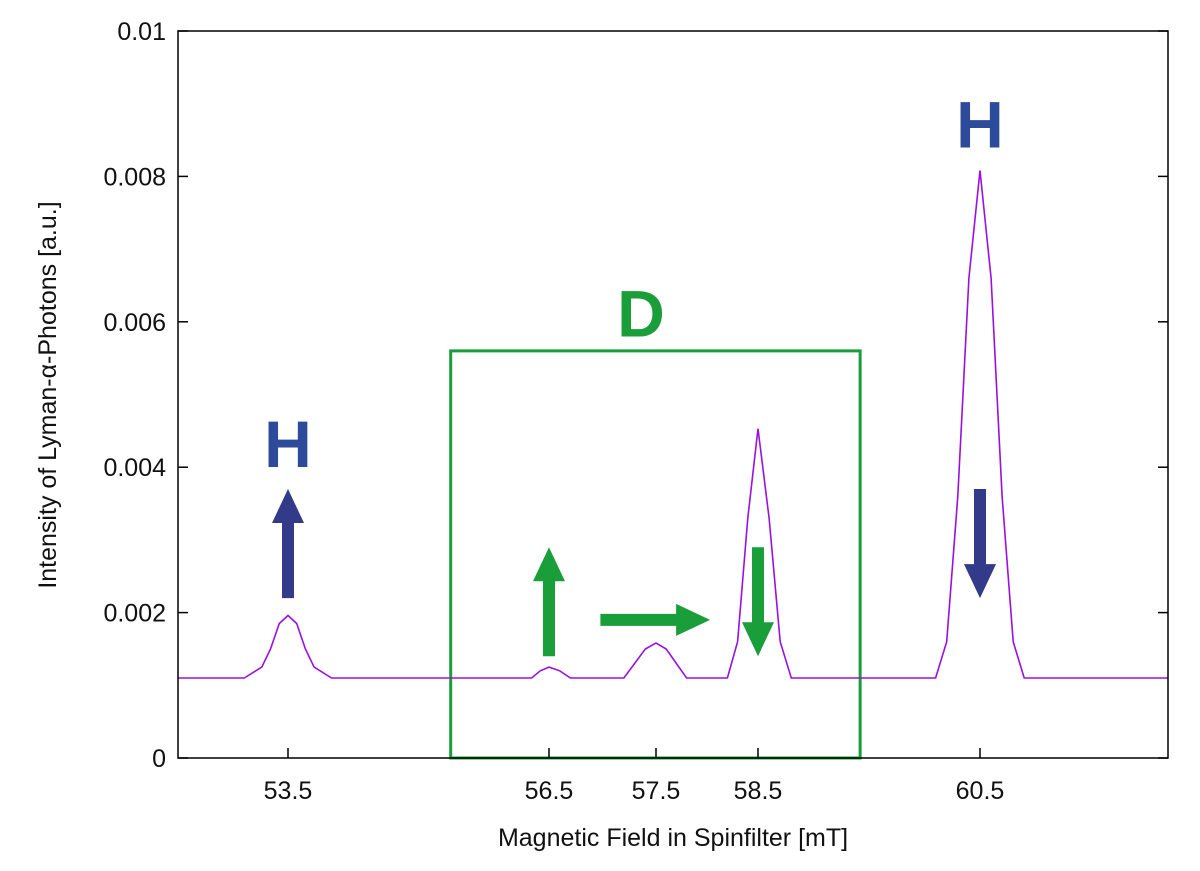 Image resolution: width=1200 pixels, height=871 pixels. What do you see at coordinates (673, 838) in the screenshot?
I see `x-axis-label: Magnetic Field in Spinfilter [mT]` at bounding box center [673, 838].